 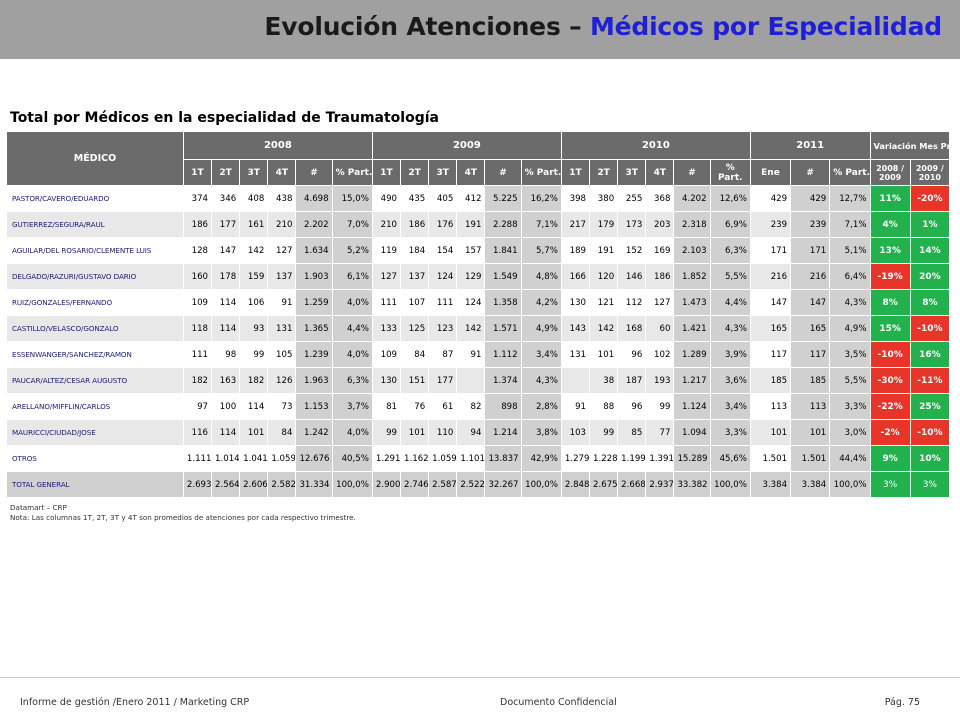 What do you see at coordinates (282, 458) in the screenshot?
I see `value-cell: 1.059` at bounding box center [282, 458].